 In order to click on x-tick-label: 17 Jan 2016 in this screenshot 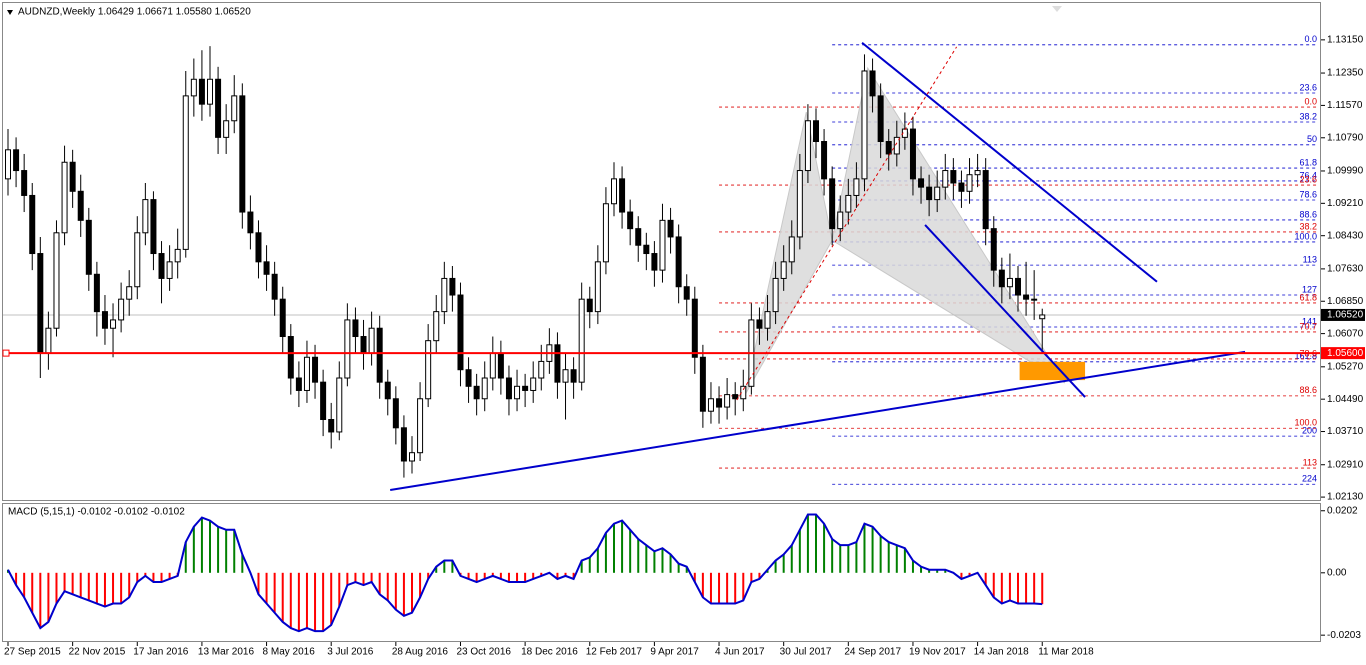, I will do `click(160, 652)`.